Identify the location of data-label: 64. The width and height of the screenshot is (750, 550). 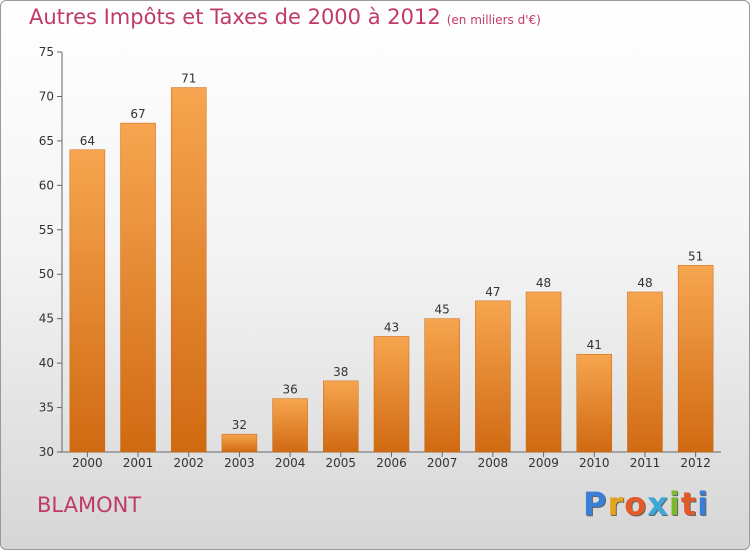
(87, 141).